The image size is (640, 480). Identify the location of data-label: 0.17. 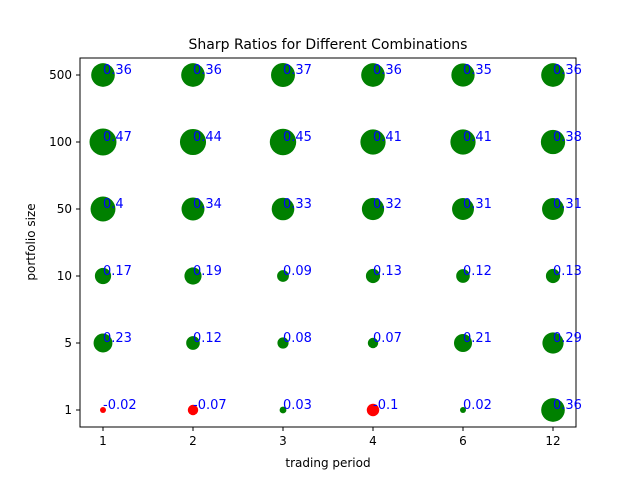
(117, 271).